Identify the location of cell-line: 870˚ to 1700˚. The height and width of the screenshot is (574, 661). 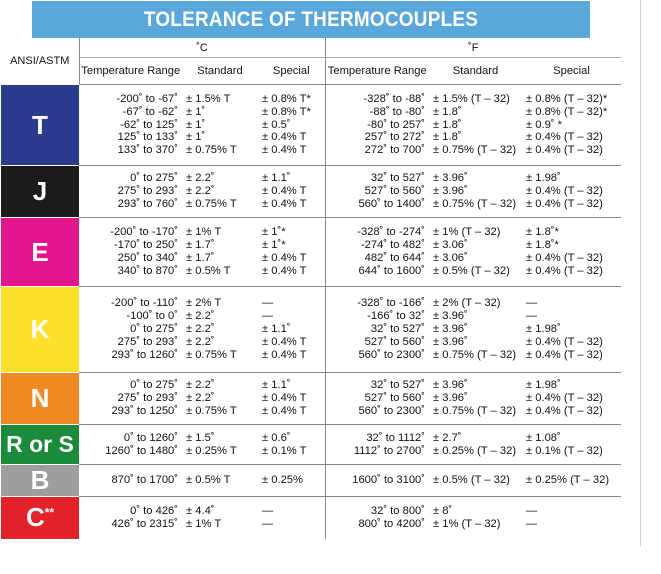
(144, 480).